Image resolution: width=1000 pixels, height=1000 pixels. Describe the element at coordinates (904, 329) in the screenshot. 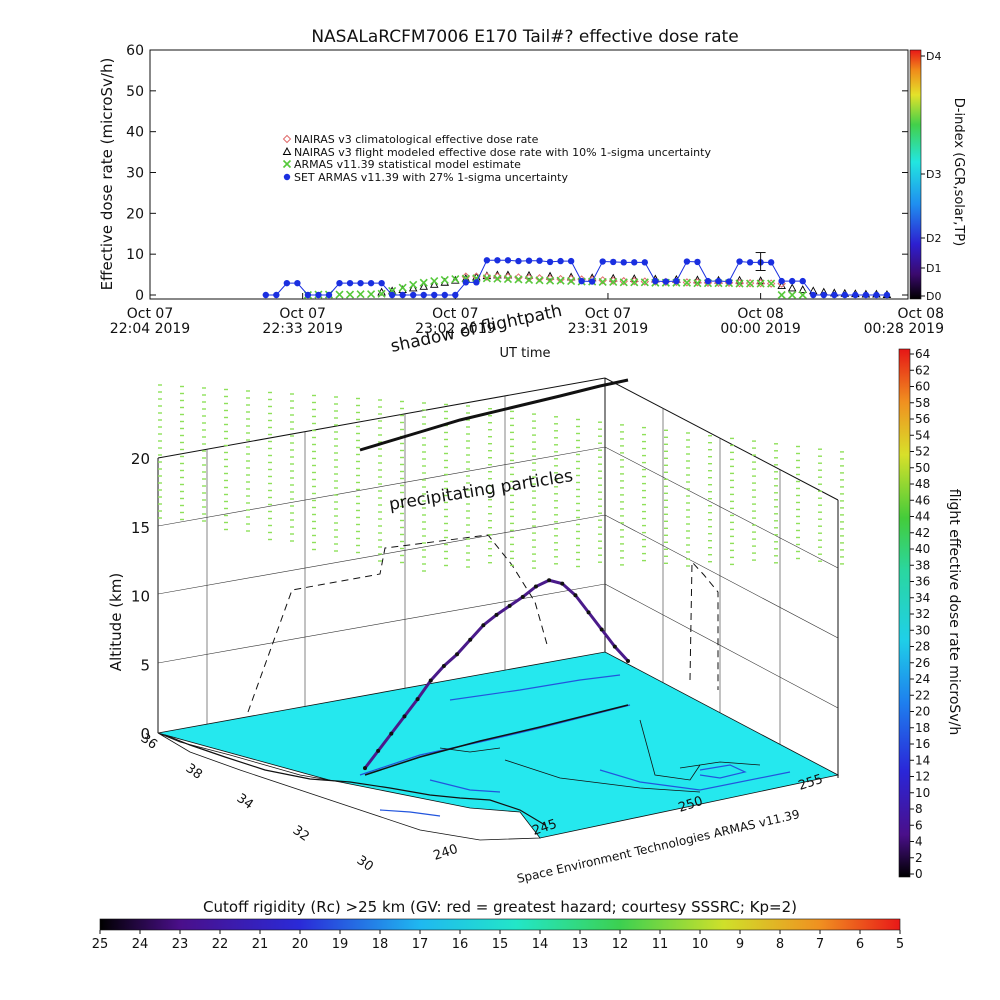

I see `x-tick-label-time: 00:28 2019` at that location.